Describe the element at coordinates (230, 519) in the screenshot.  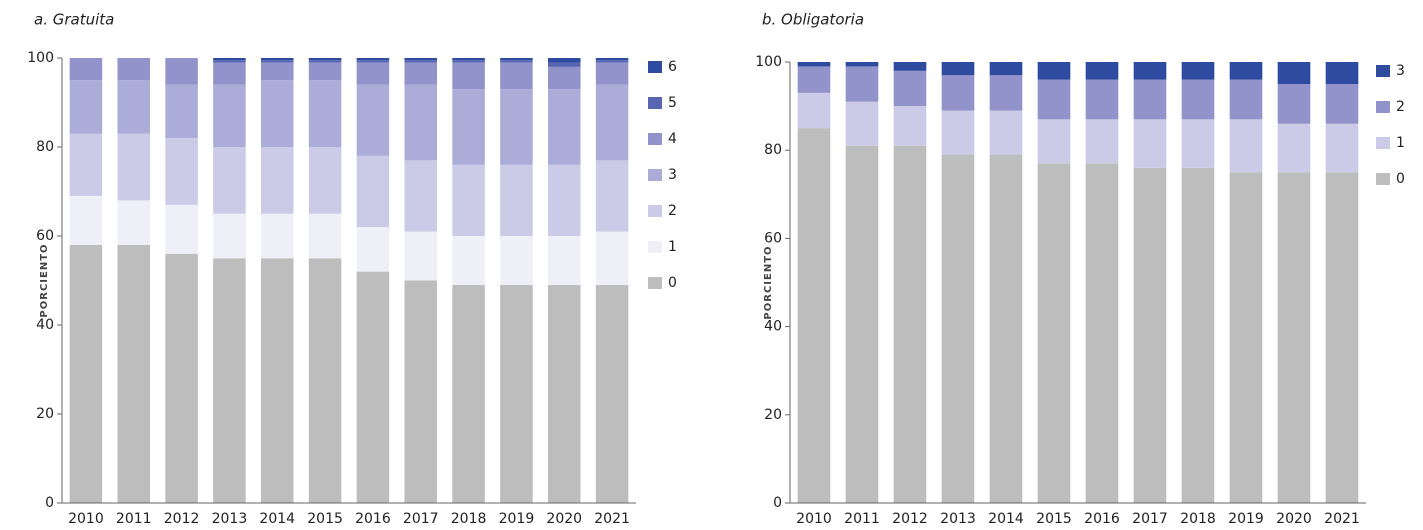
I see `x-tick-label: 2013` at that location.